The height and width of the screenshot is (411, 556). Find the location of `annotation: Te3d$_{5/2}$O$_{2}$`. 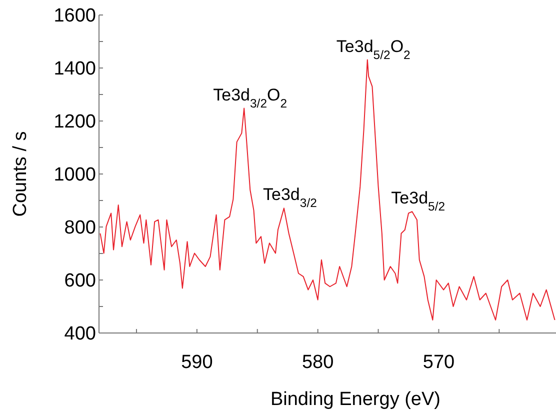

annotation: Te3d$_{5/2}$O$_{2}$ is located at coordinates (373, 49).